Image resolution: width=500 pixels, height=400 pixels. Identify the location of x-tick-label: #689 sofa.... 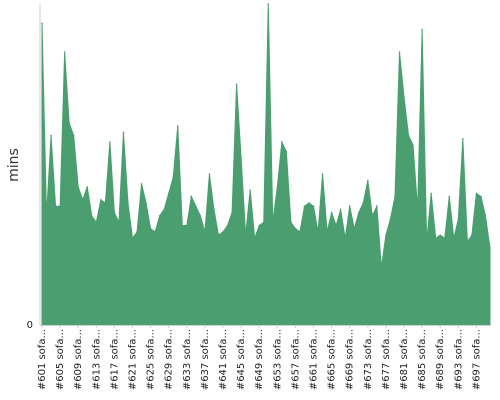
(440, 359).